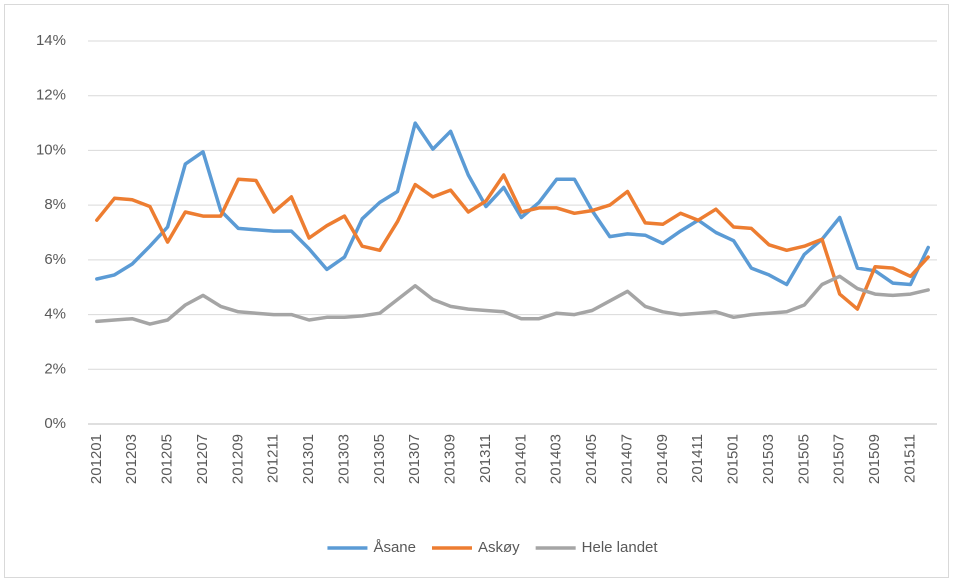 Image resolution: width=954 pixels, height=582 pixels. Describe the element at coordinates (55, 423) in the screenshot. I see `y-tick-label: 0%` at that location.